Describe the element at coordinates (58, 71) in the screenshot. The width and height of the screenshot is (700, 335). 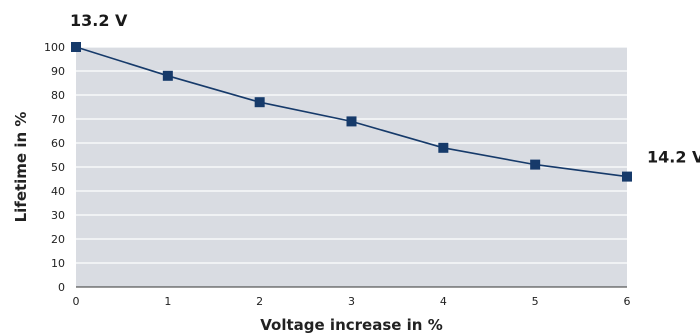
I see `y-tick-label: 90` at that location.